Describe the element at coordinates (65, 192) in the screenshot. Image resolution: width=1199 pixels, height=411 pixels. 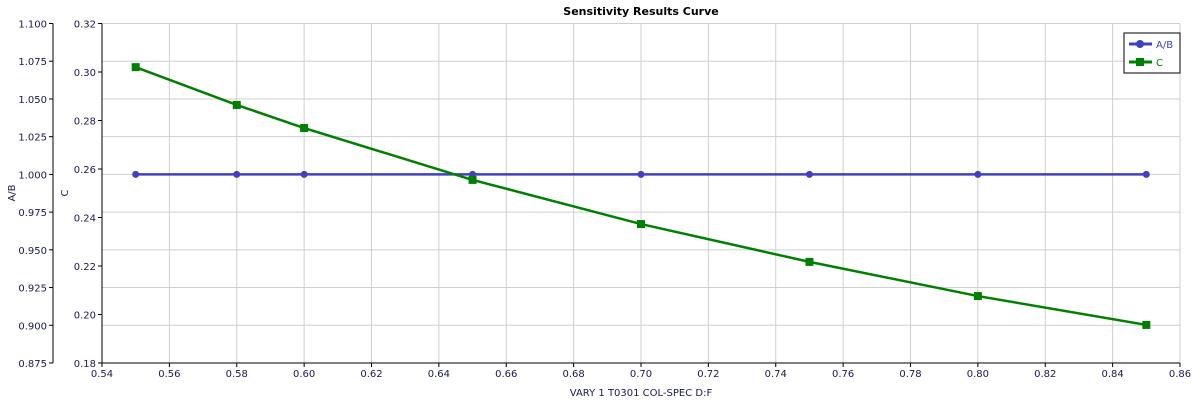
I see `y-axis-label-c: C` at that location.